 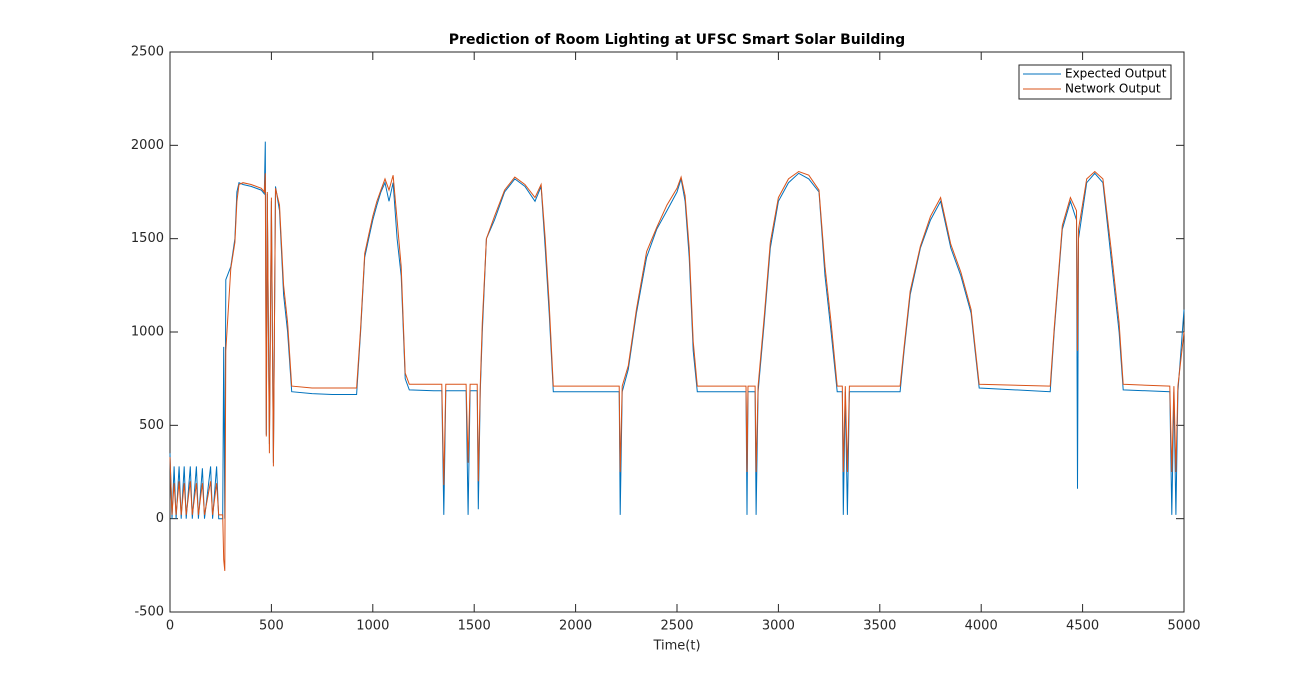 What do you see at coordinates (147, 52) in the screenshot?
I see `y-tick-label: 2500` at bounding box center [147, 52].